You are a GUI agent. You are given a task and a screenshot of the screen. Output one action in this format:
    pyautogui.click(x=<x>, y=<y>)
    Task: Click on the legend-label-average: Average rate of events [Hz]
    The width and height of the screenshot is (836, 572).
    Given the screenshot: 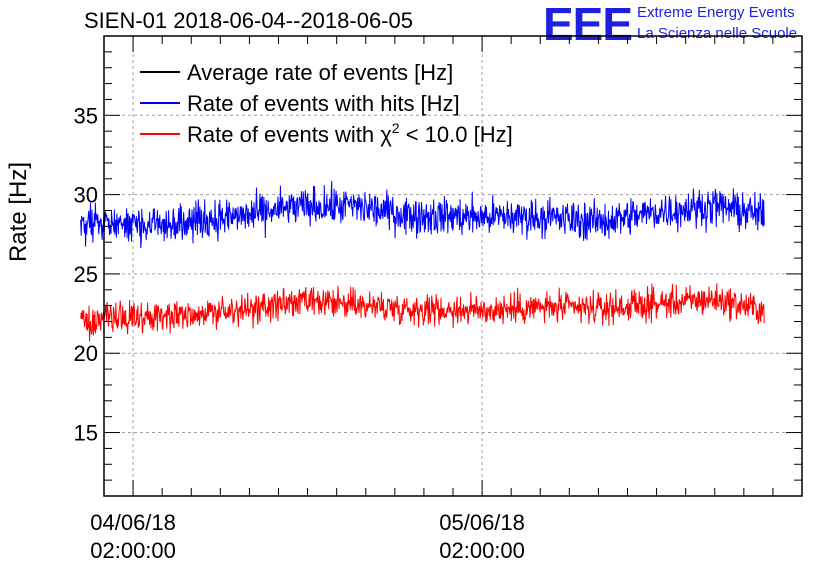 What is the action you would take?
    pyautogui.click(x=320, y=72)
    